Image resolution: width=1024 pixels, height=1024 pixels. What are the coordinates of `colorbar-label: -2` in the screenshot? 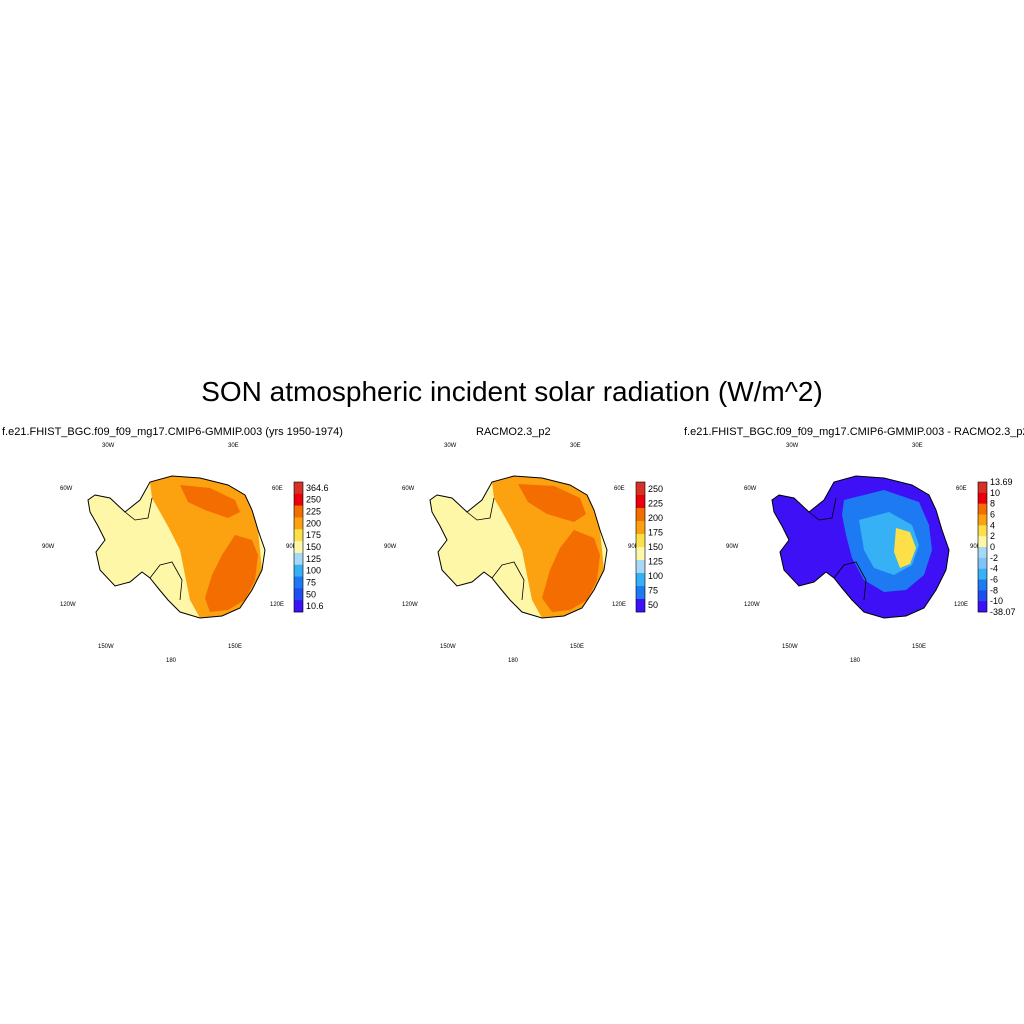 It's located at (994, 558).